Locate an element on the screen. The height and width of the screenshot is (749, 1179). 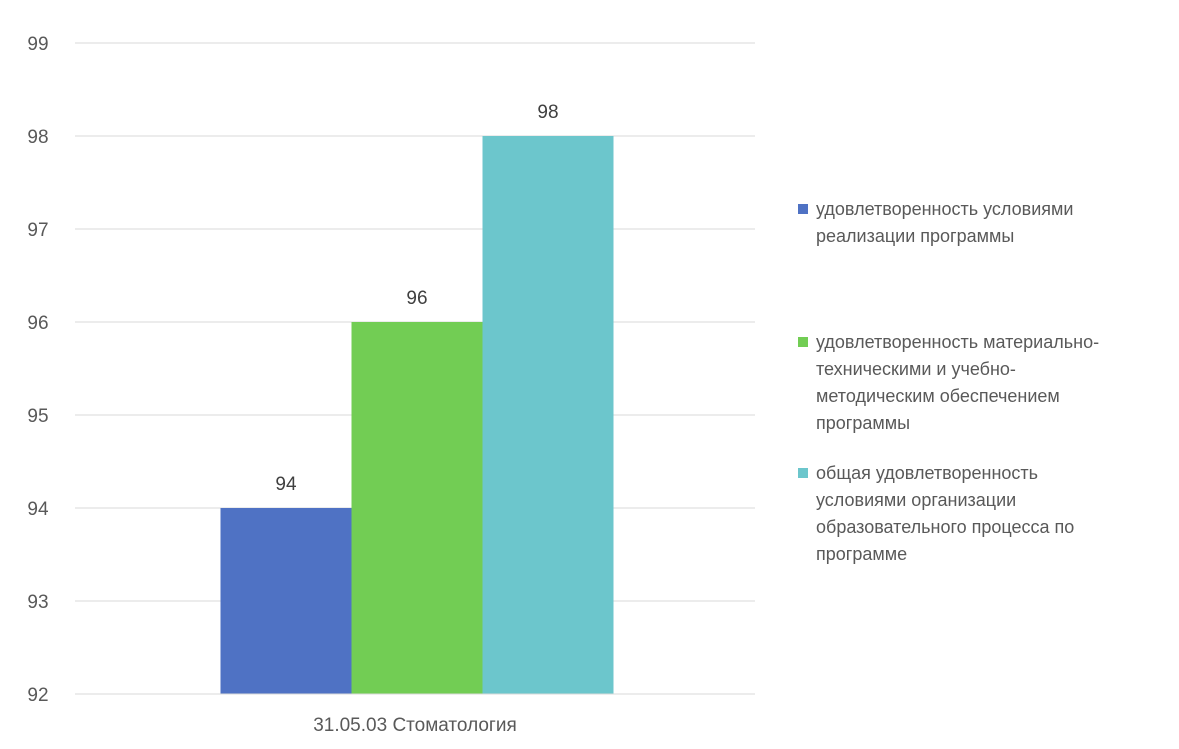
x-axis: 31.05.03 Стоматология is located at coordinates (415, 714).